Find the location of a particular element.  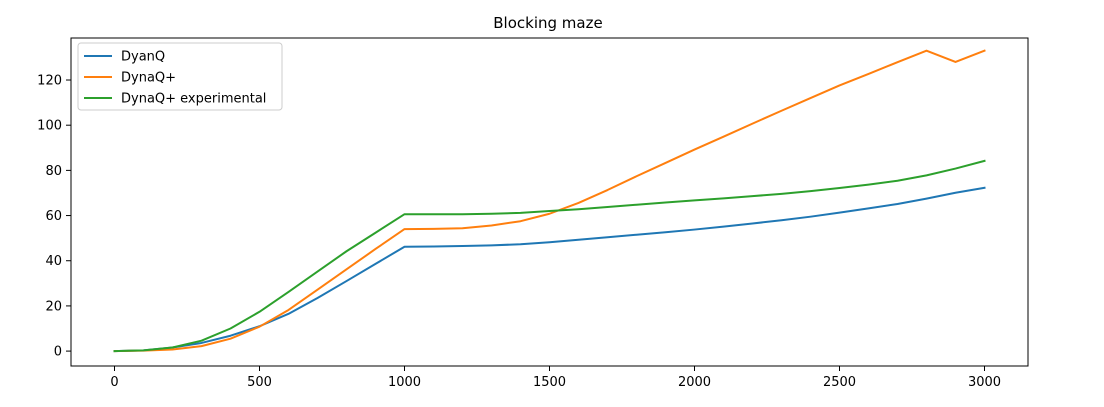

legend-label-2: DynaQ+ is located at coordinates (148, 78).